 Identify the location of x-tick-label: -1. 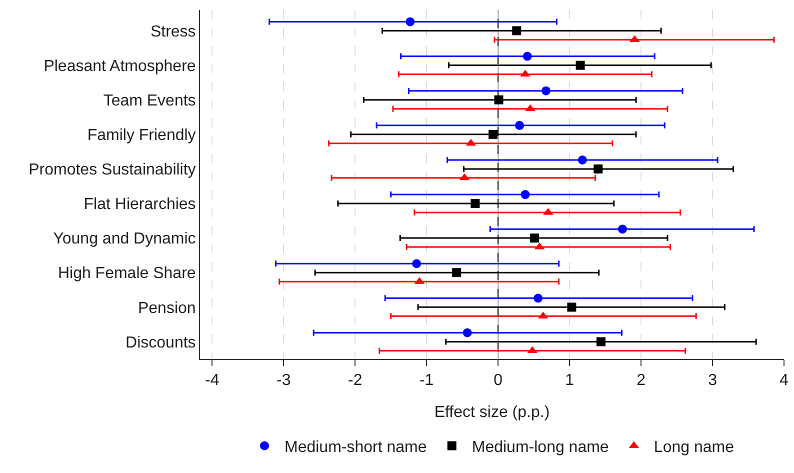
(426, 381).